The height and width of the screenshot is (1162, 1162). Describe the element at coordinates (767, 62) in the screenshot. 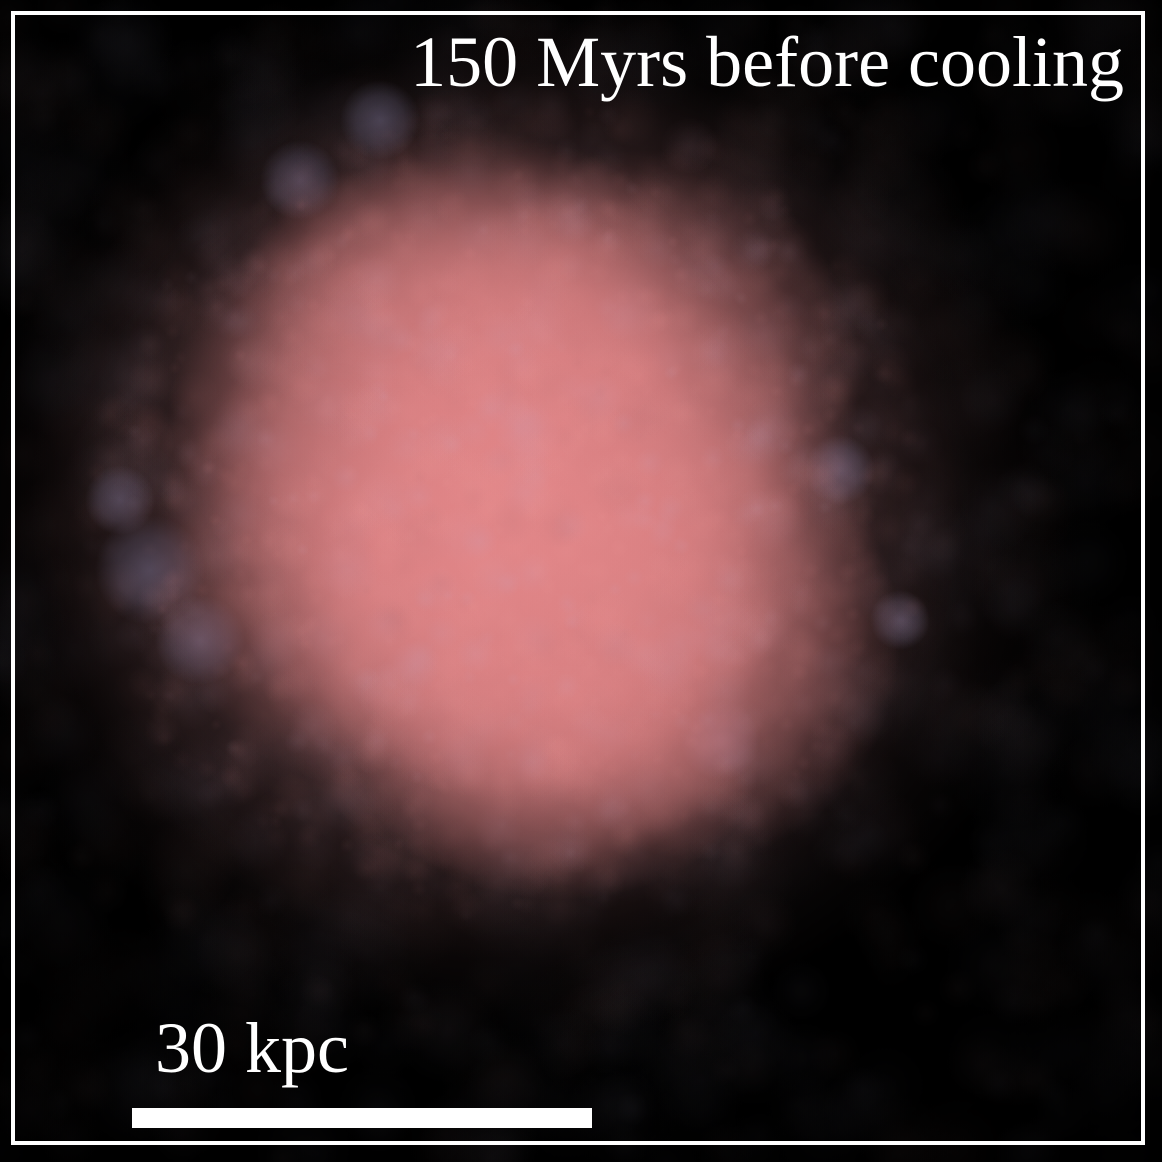

I see `time-caption: 150 Myrs before cooling` at that location.